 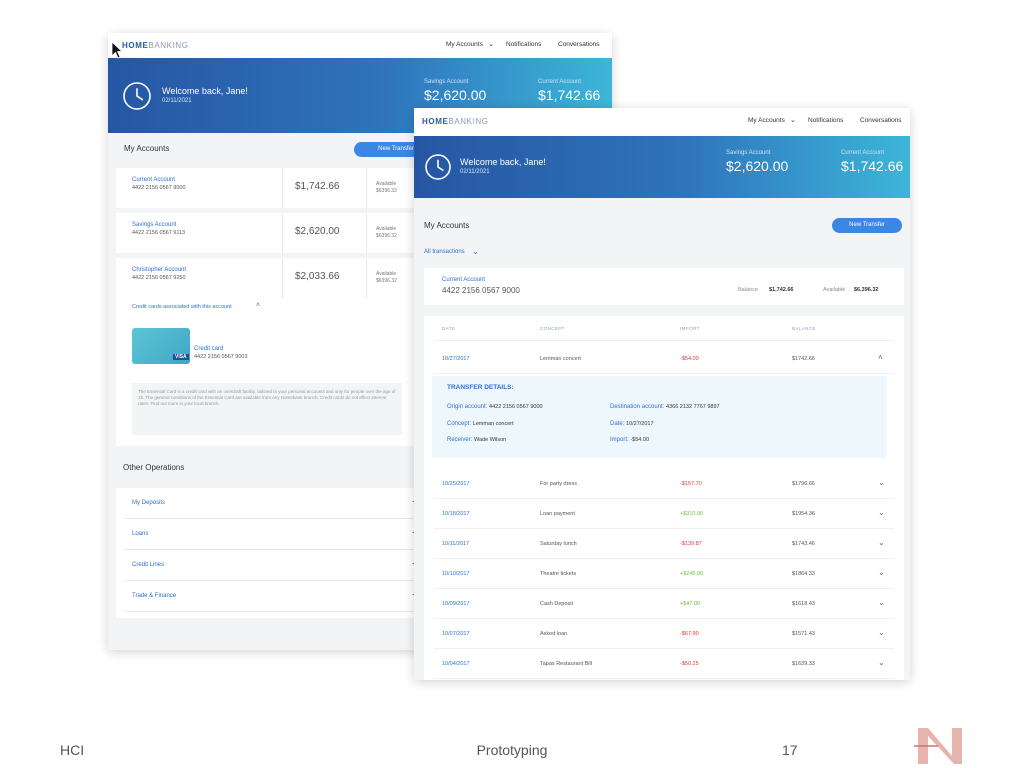 What do you see at coordinates (475, 251) in the screenshot?
I see `filter-chevron: ⌄` at bounding box center [475, 251].